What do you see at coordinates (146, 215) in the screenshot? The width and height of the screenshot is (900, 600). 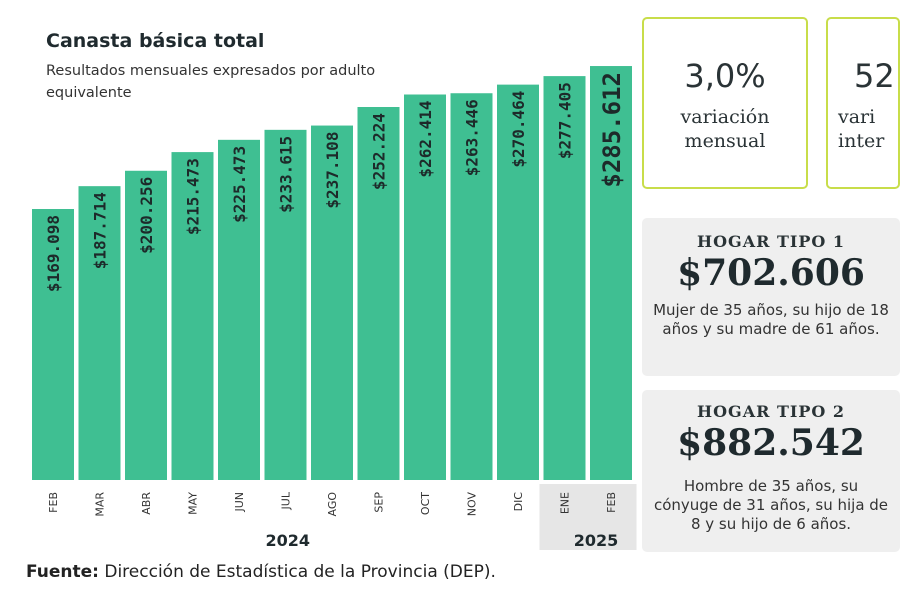 I see `data-label: $200.256` at bounding box center [146, 215].